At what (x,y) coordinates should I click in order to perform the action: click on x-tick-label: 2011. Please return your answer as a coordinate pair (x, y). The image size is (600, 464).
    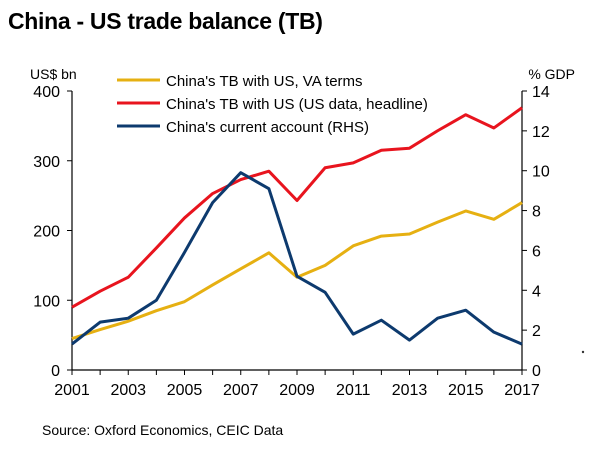
    Looking at the image, I should click on (353, 390).